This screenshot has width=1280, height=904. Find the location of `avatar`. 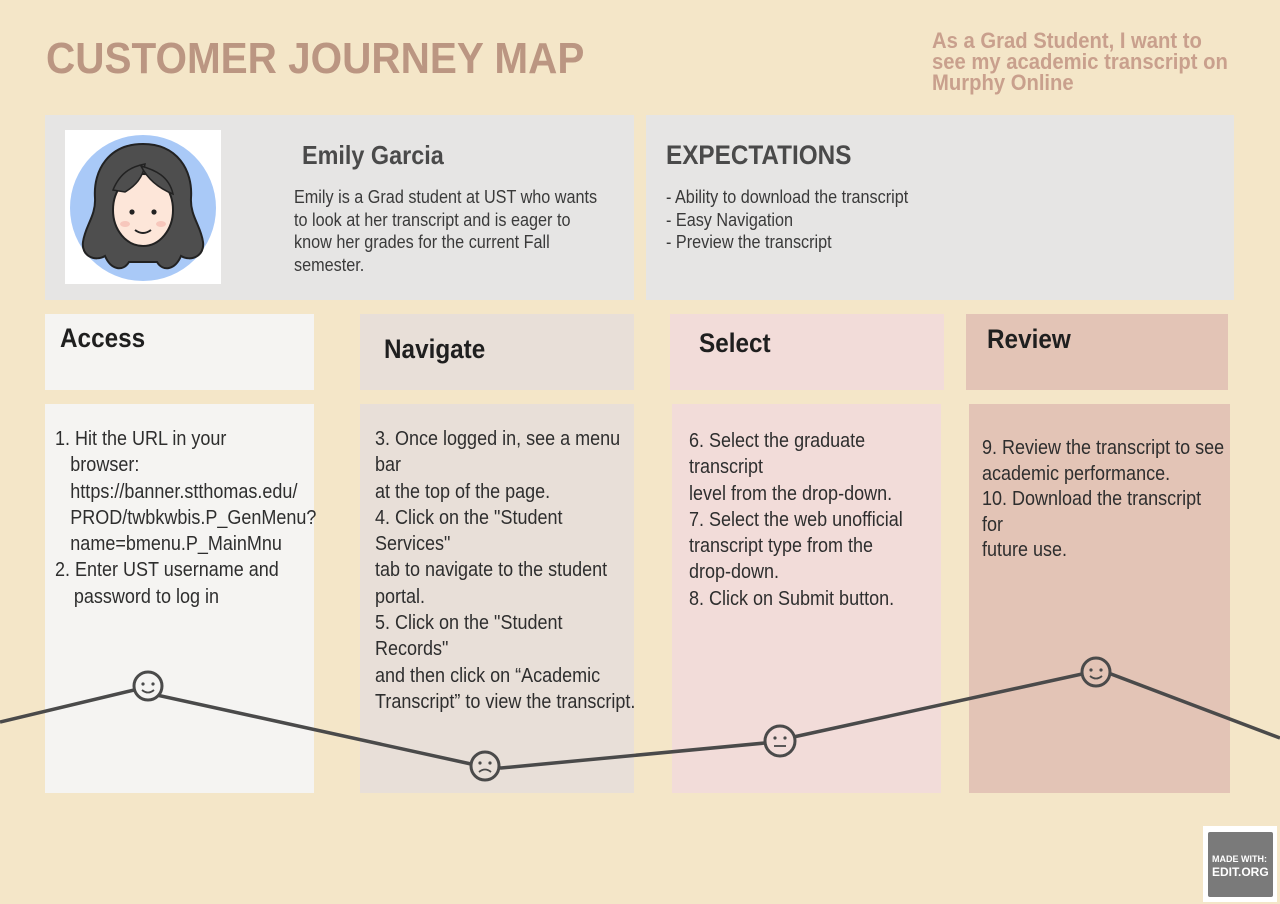

avatar is located at coordinates (143, 207).